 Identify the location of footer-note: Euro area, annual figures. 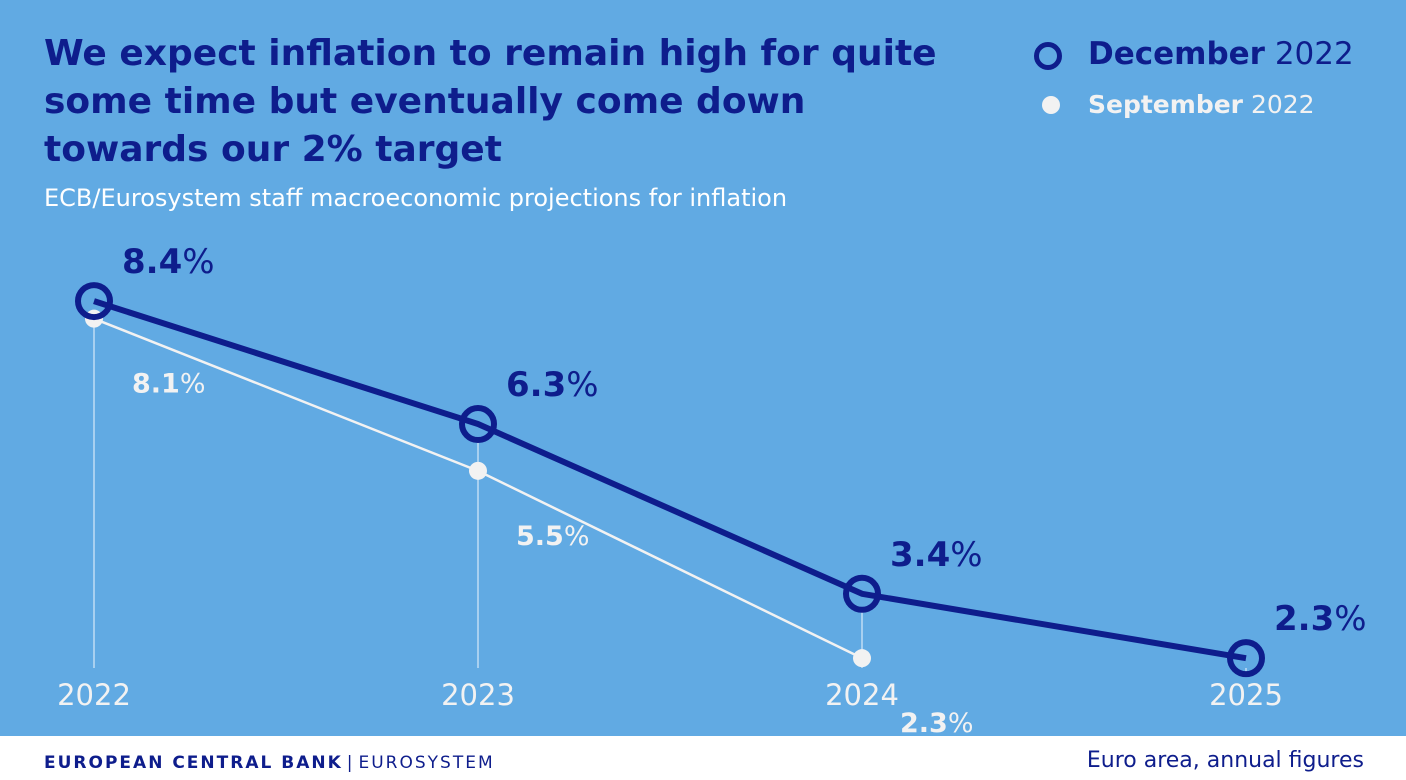
(1225, 760).